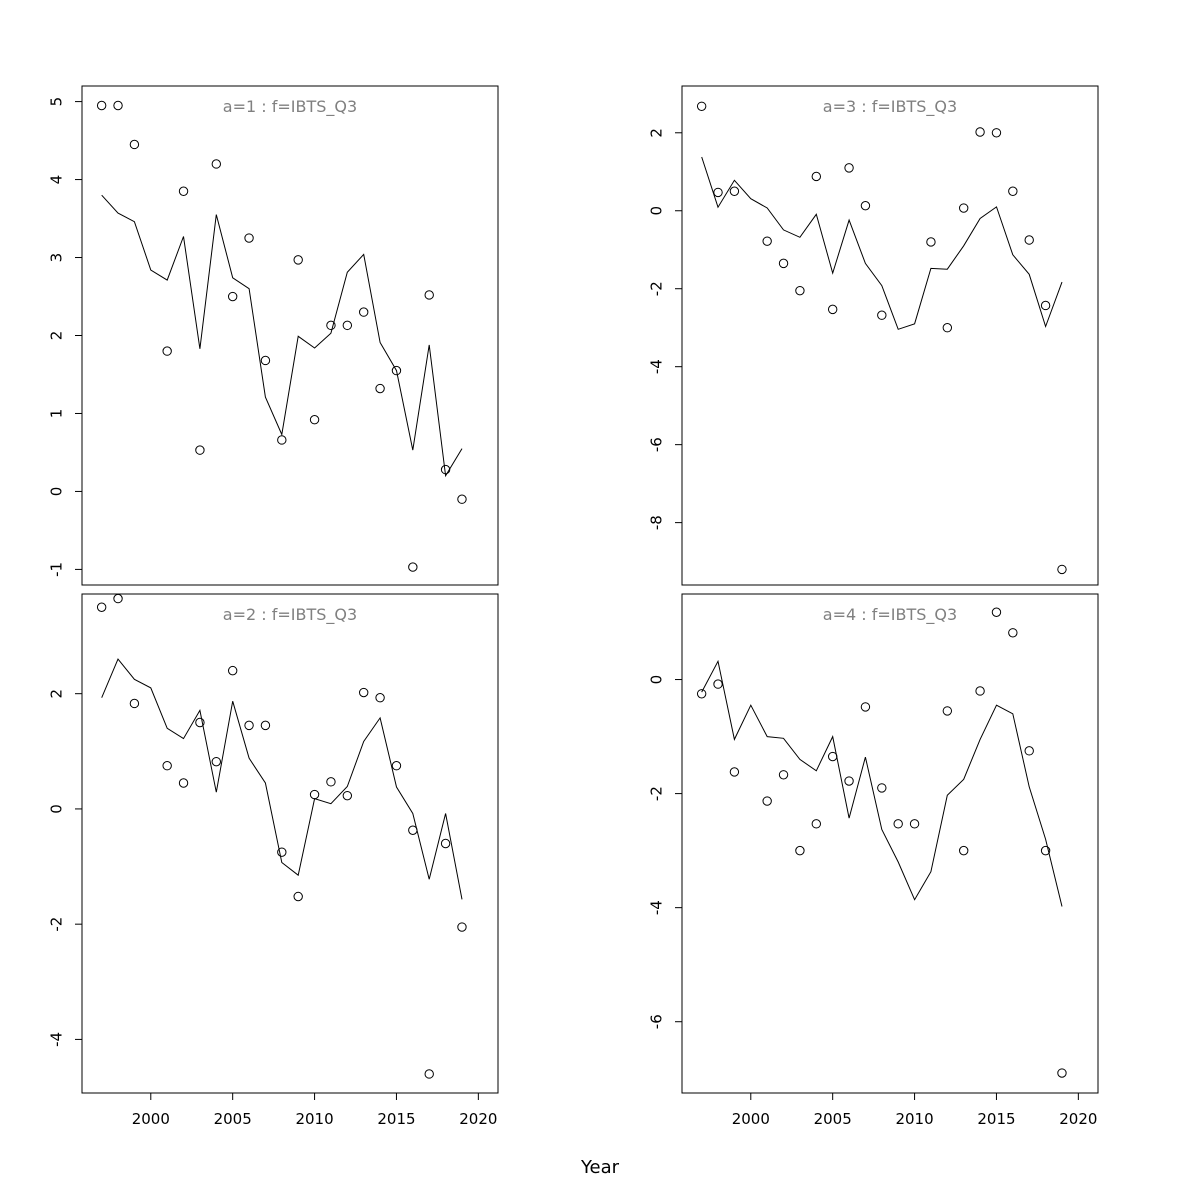  I want to click on y-tick-label: -4, so click(657, 366).